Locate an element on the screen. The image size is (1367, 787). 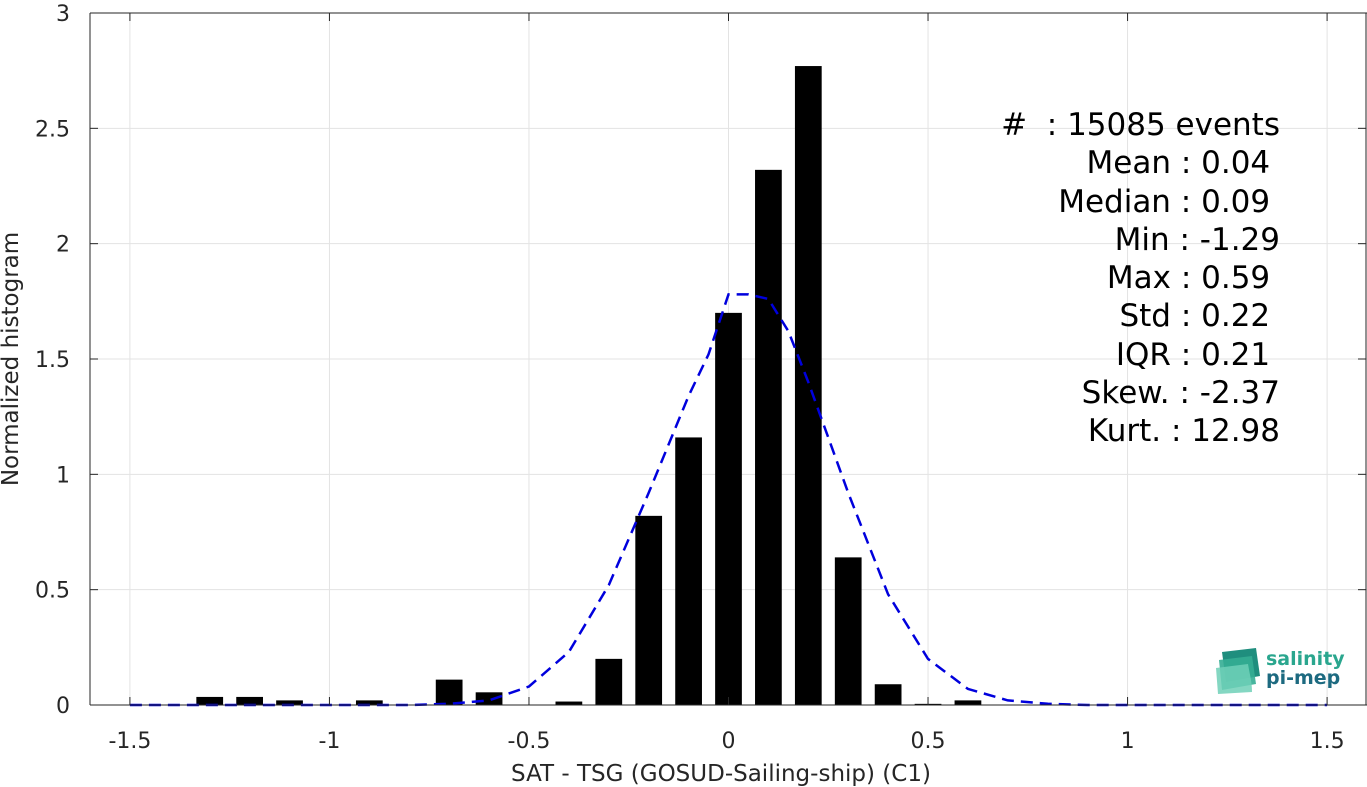
logo-wave-icon is located at coordinates (1238, 671).